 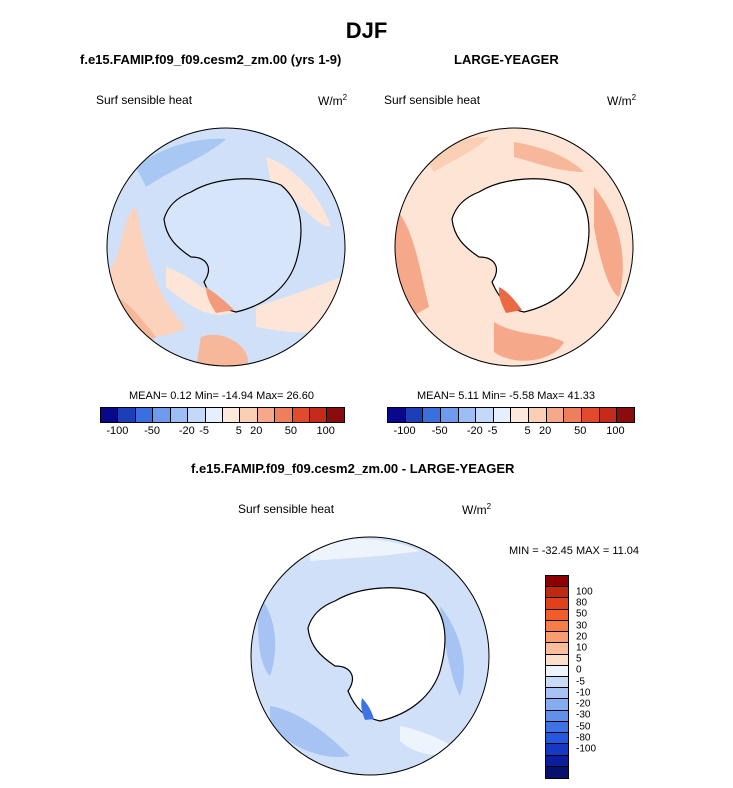 I want to click on left-colorbar-tick-label: -50, so click(x=152, y=431).